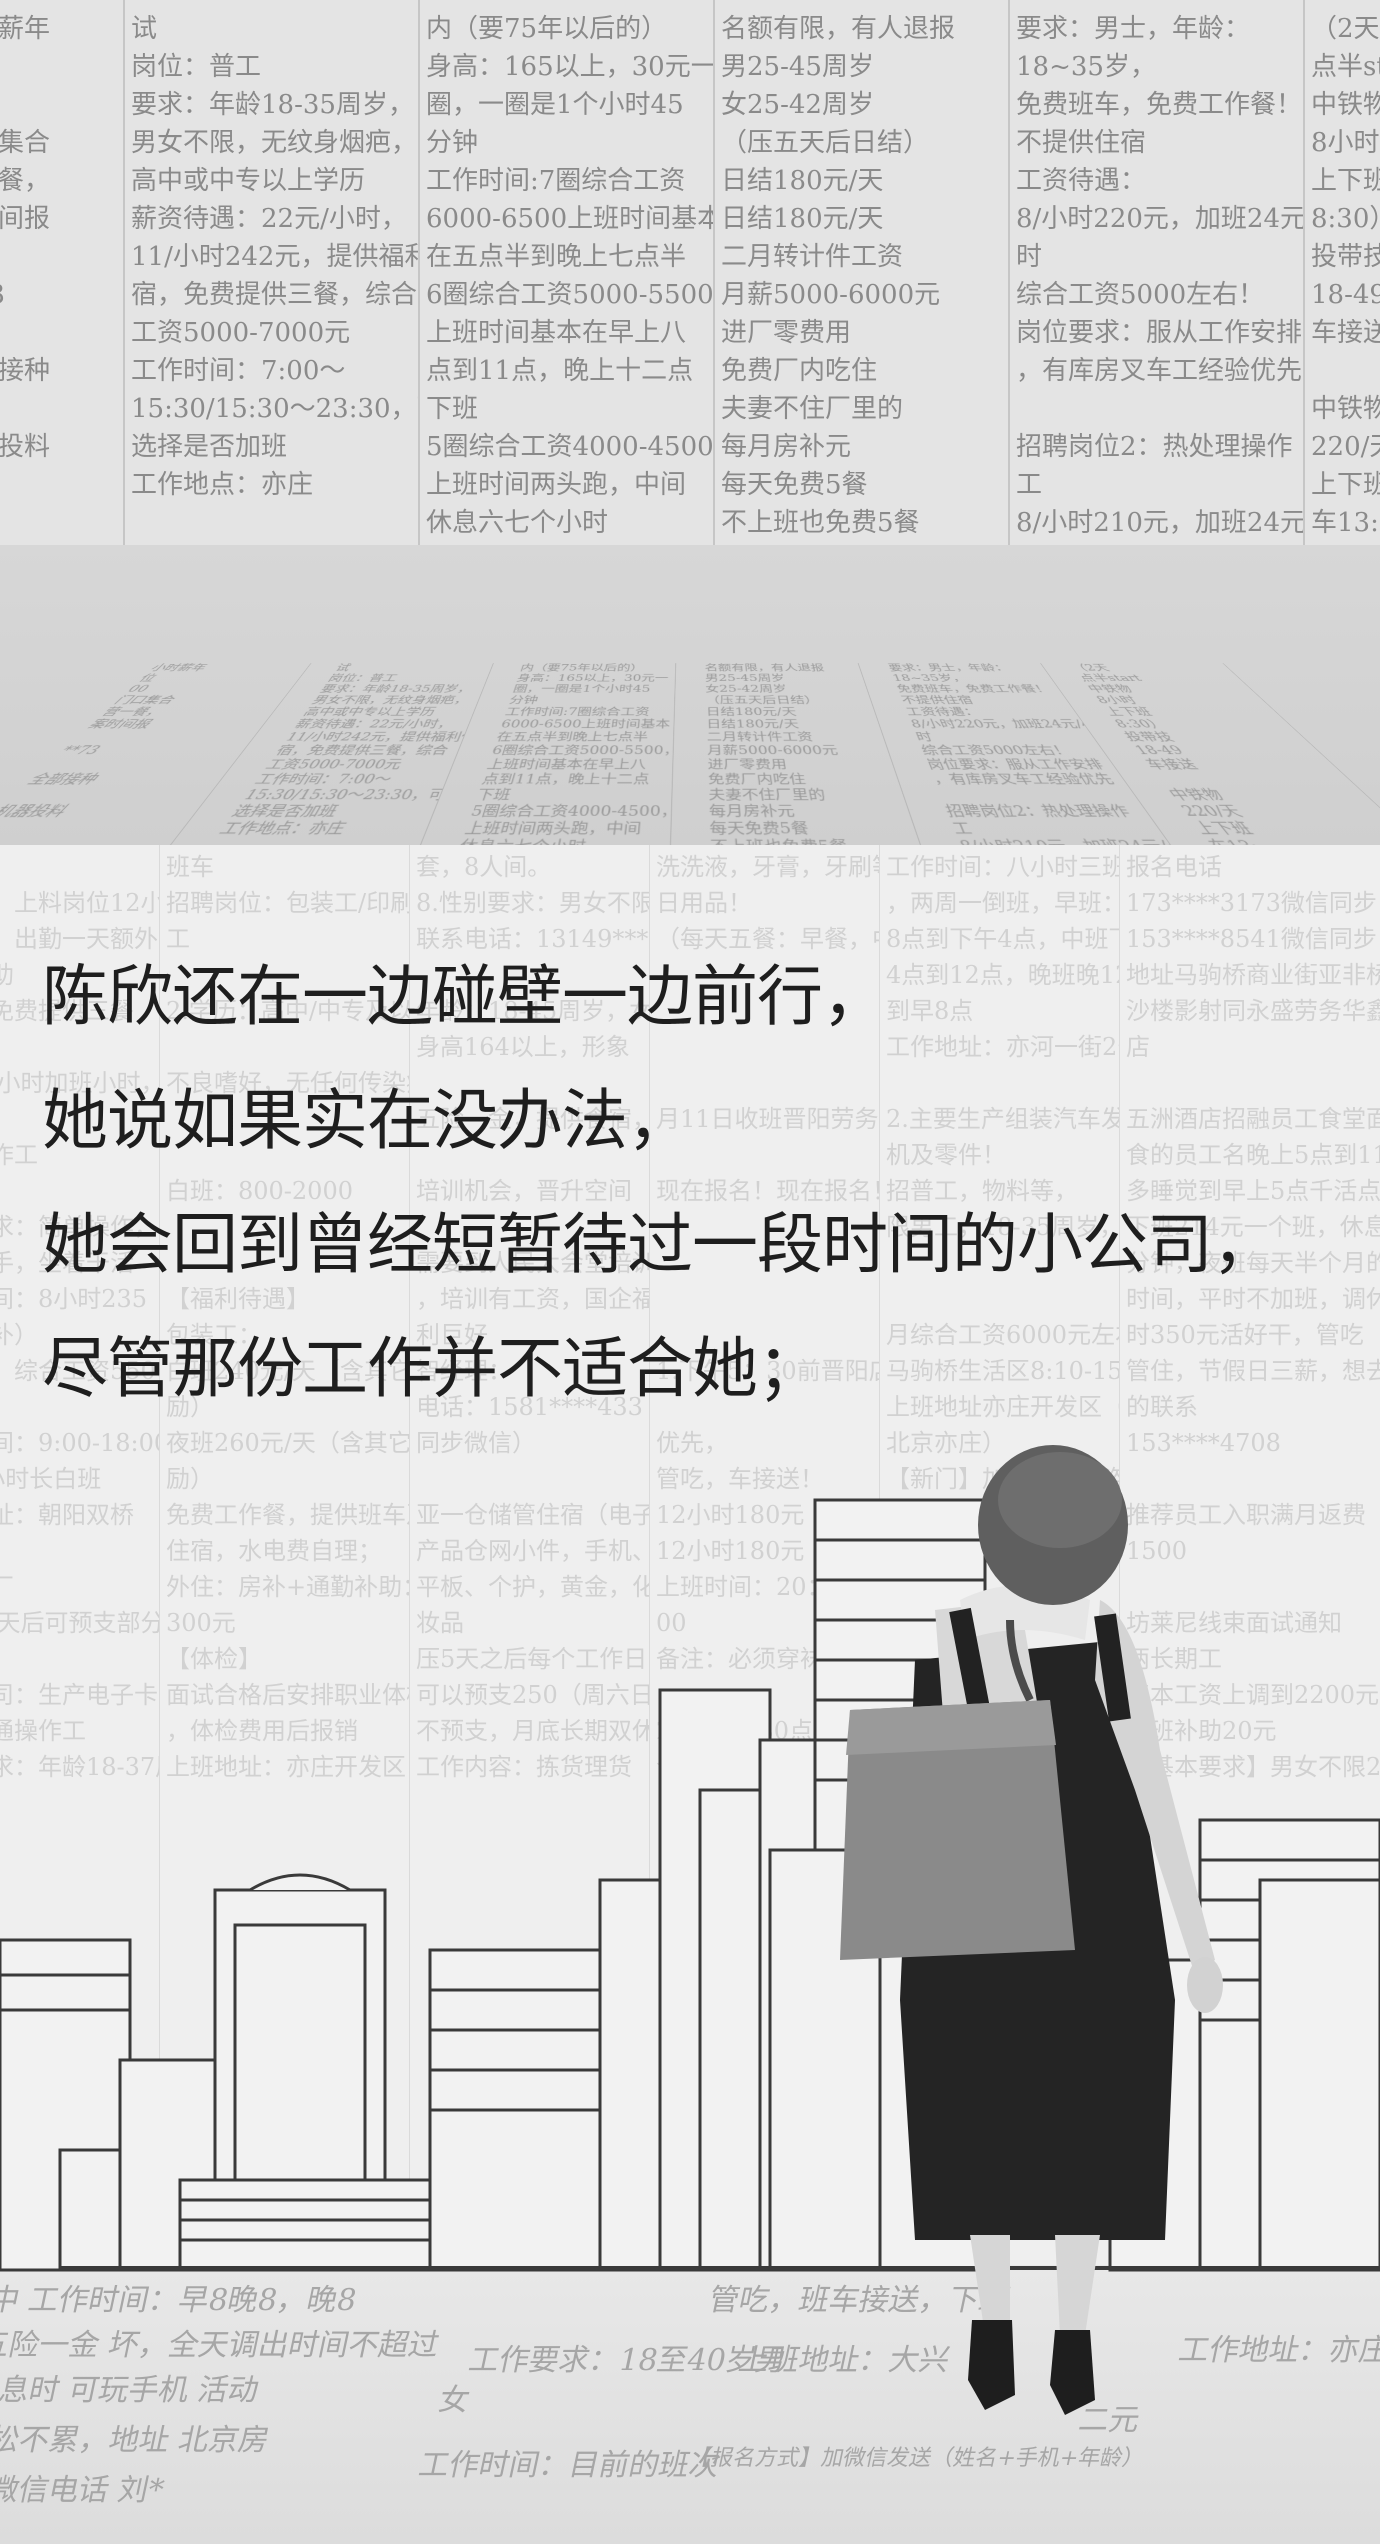 The width and height of the screenshot is (1380, 2544). I want to click on caption-line: 她说如果实在没办法，, so click(692, 1121).